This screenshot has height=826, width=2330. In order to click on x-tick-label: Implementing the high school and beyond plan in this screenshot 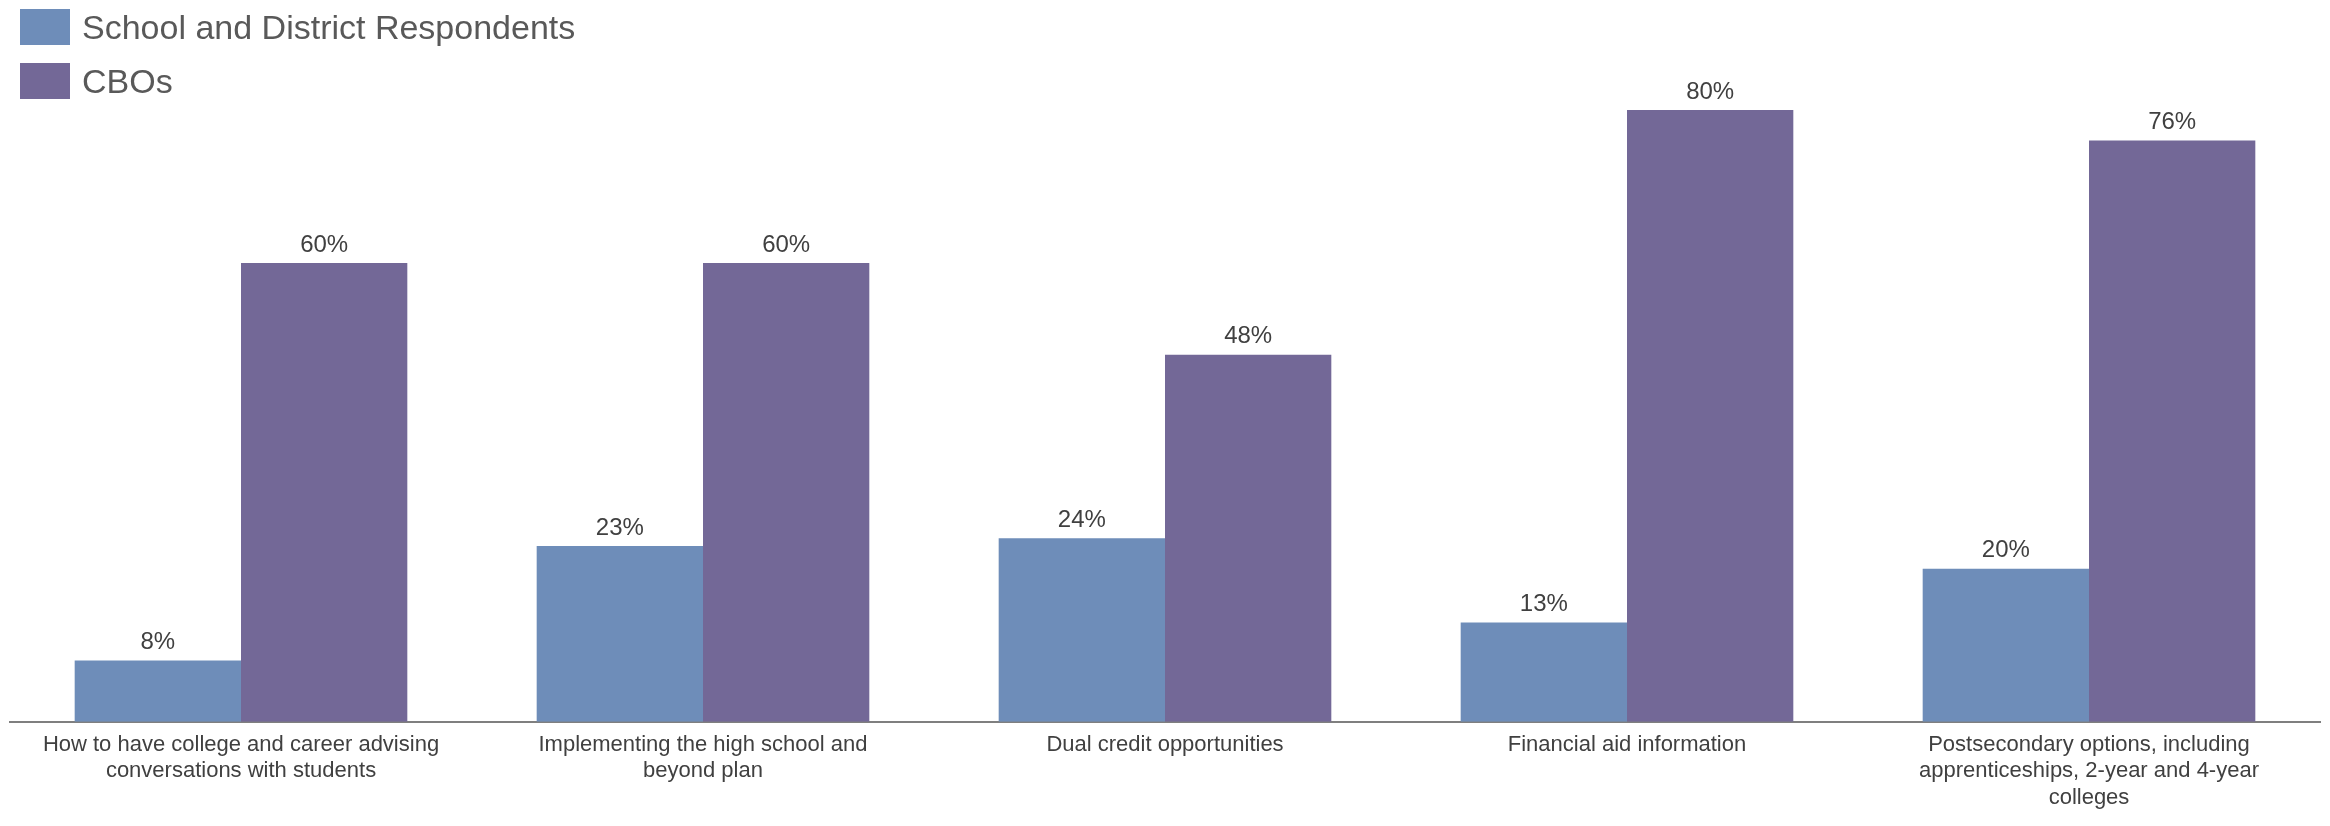, I will do `click(703, 757)`.